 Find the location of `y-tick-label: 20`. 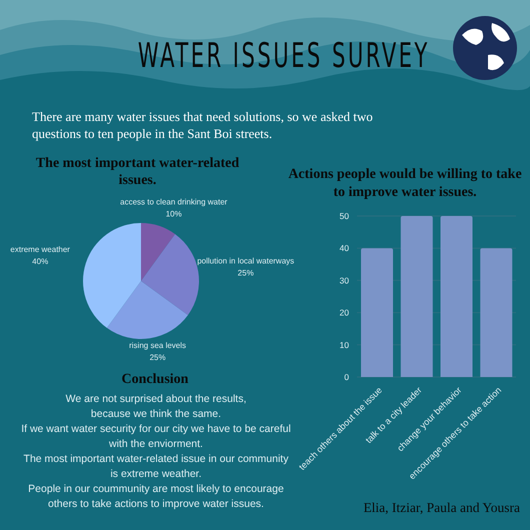

y-tick-label: 20 is located at coordinates (345, 313).